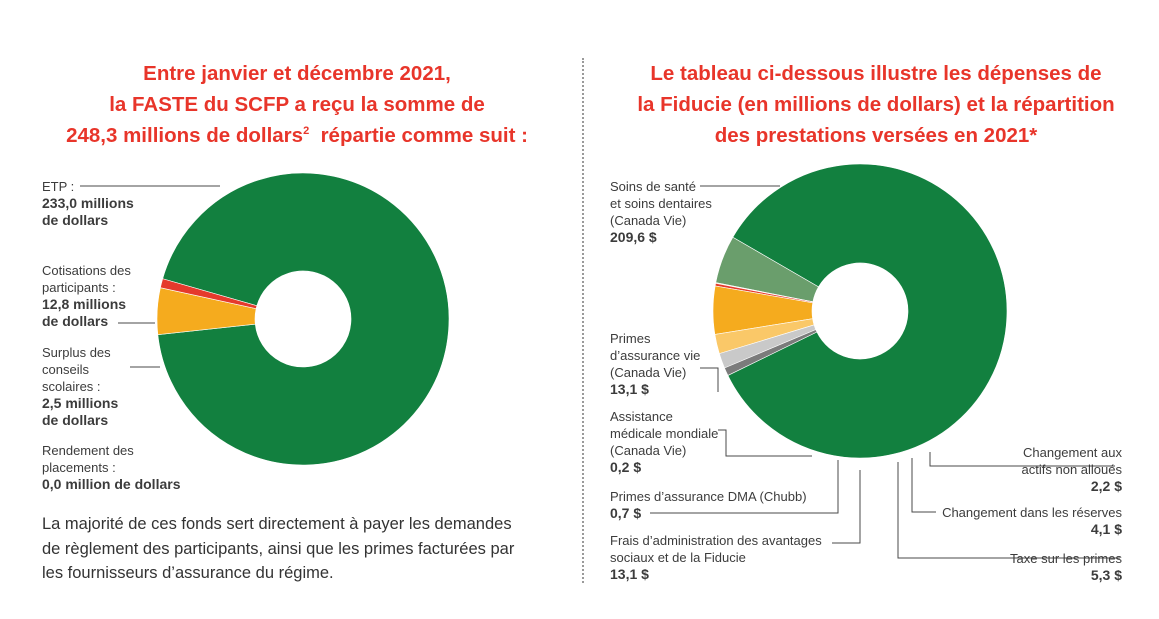 The image size is (1159, 619). I want to click on label-assistance-l1: Assistance, so click(641, 416).